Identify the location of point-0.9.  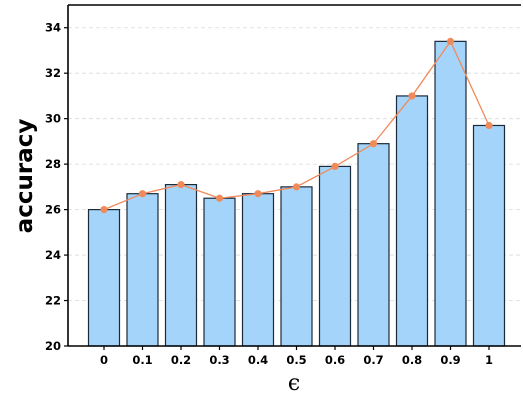
(450, 41).